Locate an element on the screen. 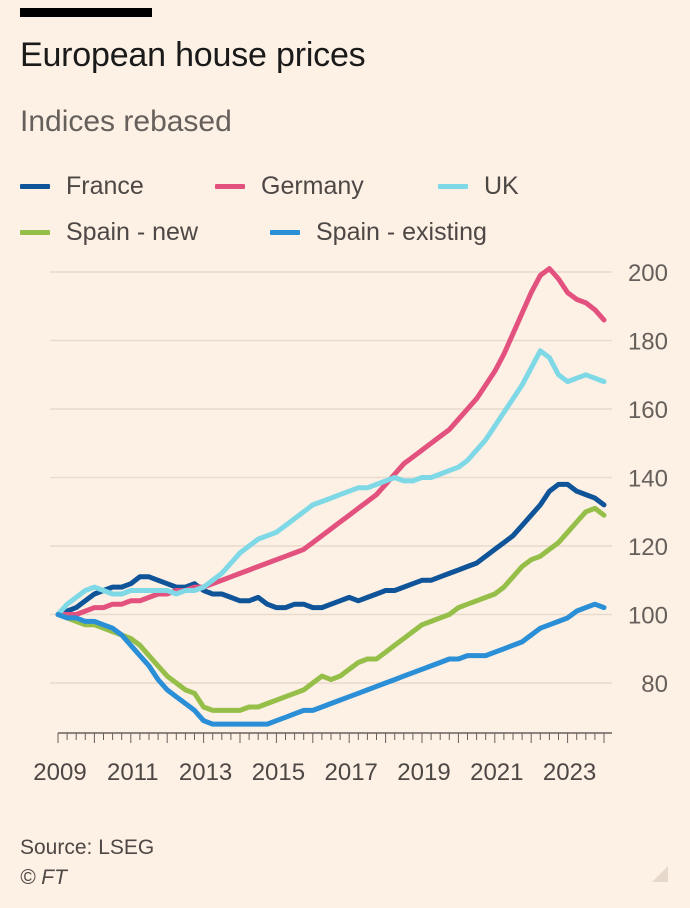  series-line-france is located at coordinates (331, 549).